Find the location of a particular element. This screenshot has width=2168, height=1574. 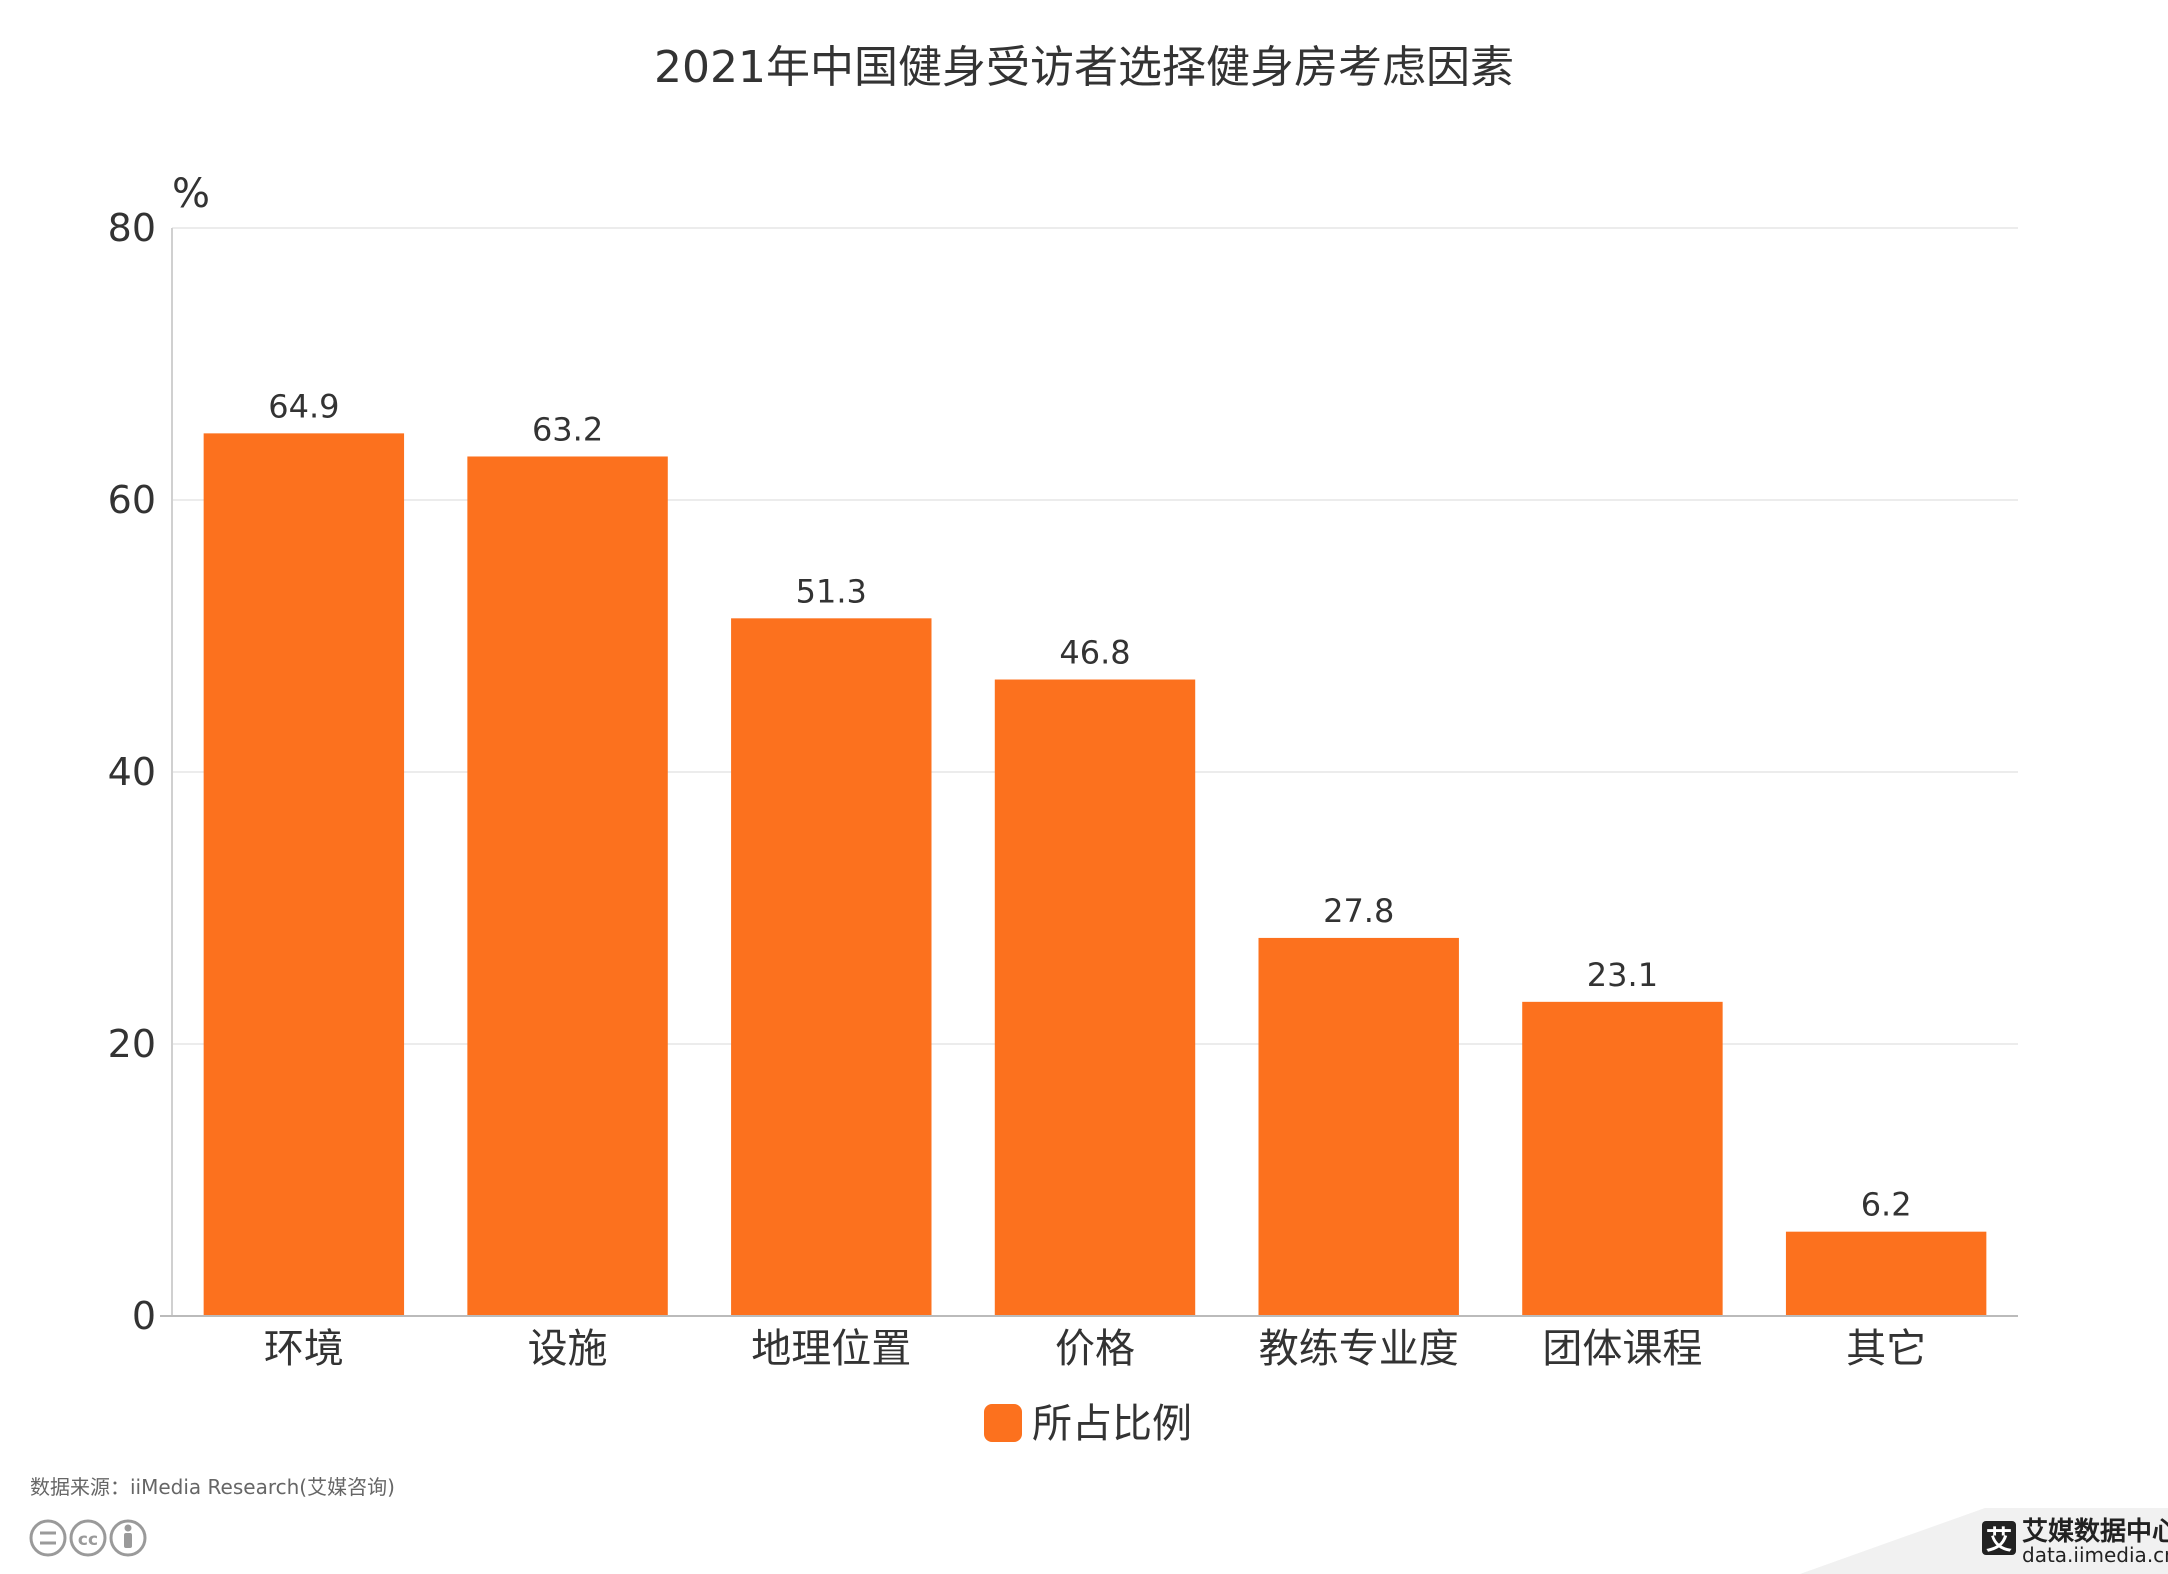

brand-logo-icon is located at coordinates (1999, 1538).